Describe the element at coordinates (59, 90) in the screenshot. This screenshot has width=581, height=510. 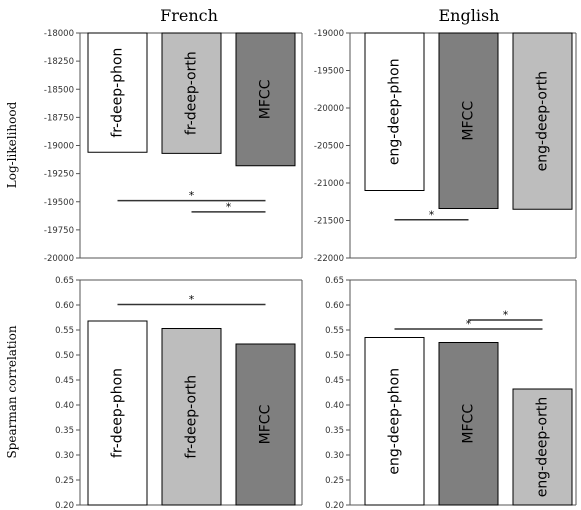
I see `y-tick-label: -18500` at that location.